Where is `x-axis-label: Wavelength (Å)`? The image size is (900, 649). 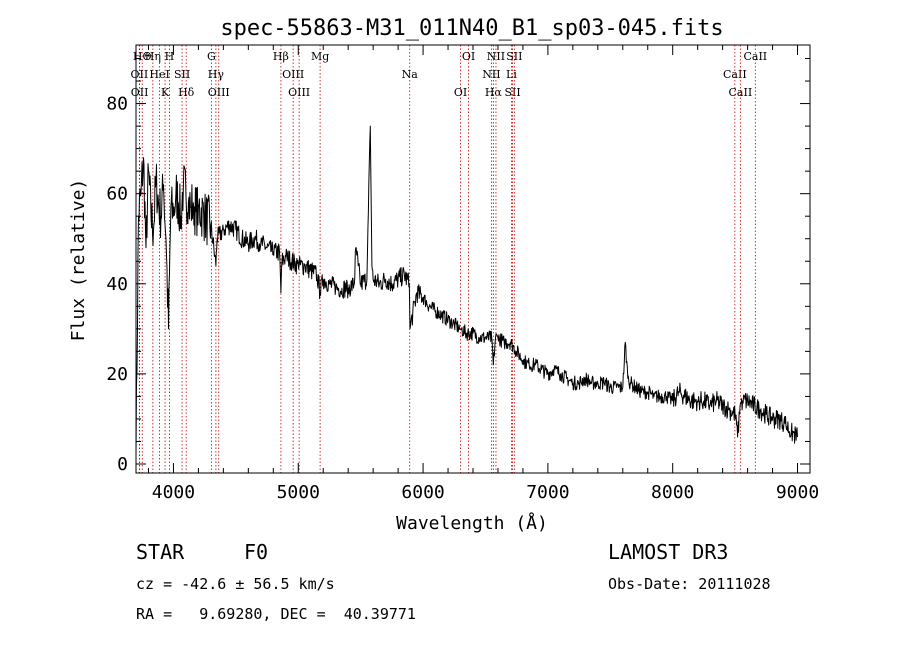
x-axis-label: Wavelength (Å) is located at coordinates (472, 523).